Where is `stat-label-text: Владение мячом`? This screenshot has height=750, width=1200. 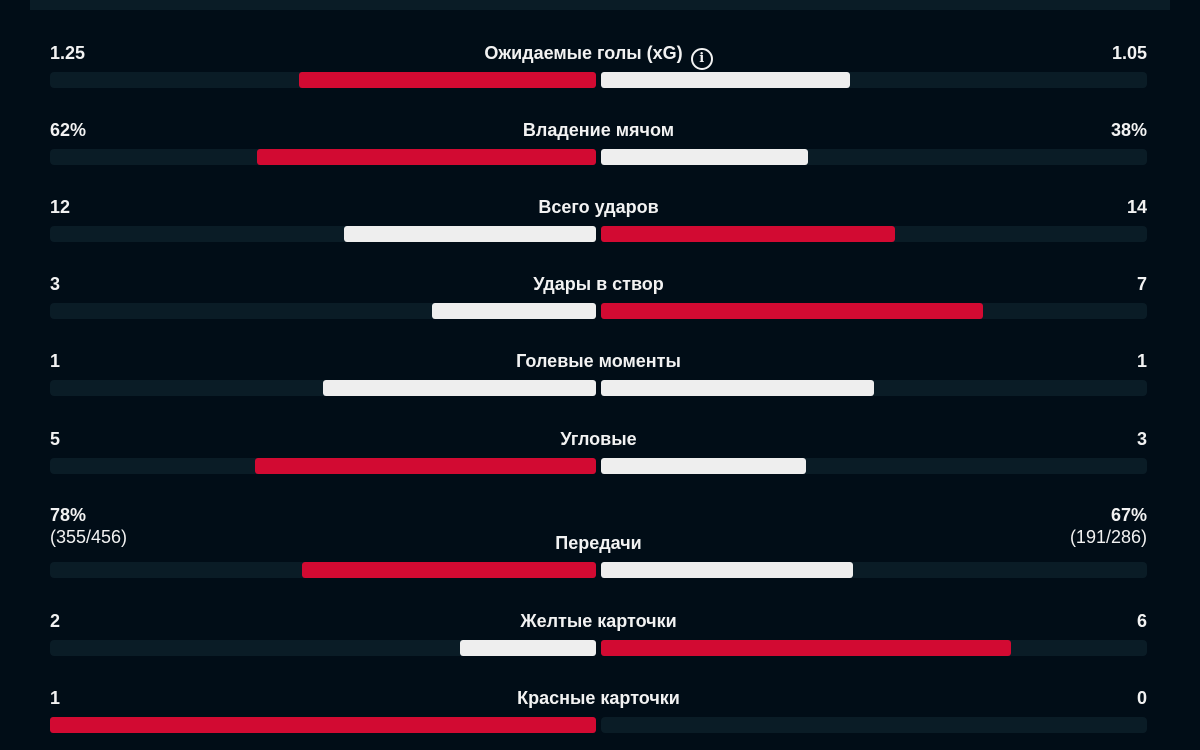
stat-label-text: Владение мячом is located at coordinates (598, 130).